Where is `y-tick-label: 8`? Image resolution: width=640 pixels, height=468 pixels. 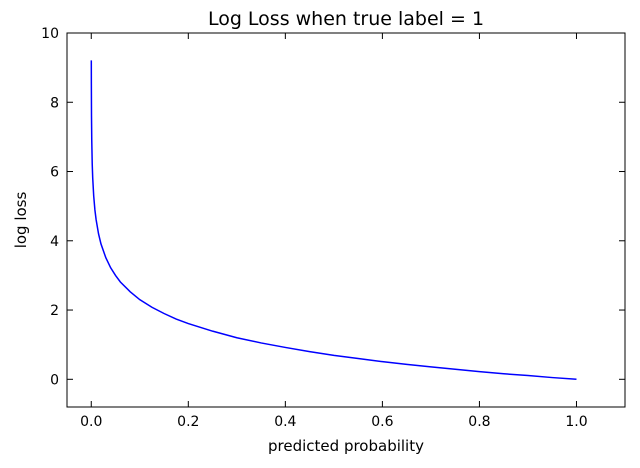
y-tick-label: 8 is located at coordinates (54, 103).